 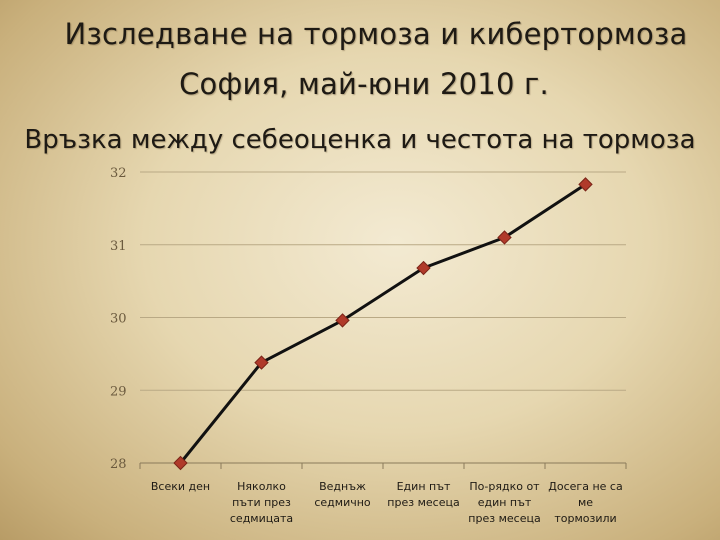 What do you see at coordinates (118, 391) in the screenshot?
I see `y-tick-label: 29` at bounding box center [118, 391].